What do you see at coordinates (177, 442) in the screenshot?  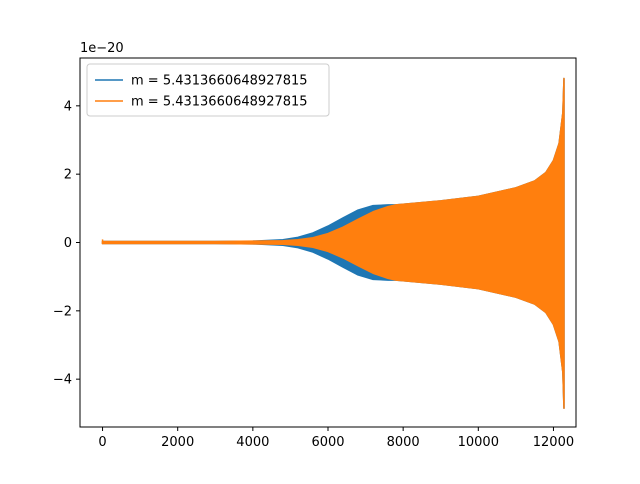 I see `x-tick-label: 2000` at bounding box center [177, 442].